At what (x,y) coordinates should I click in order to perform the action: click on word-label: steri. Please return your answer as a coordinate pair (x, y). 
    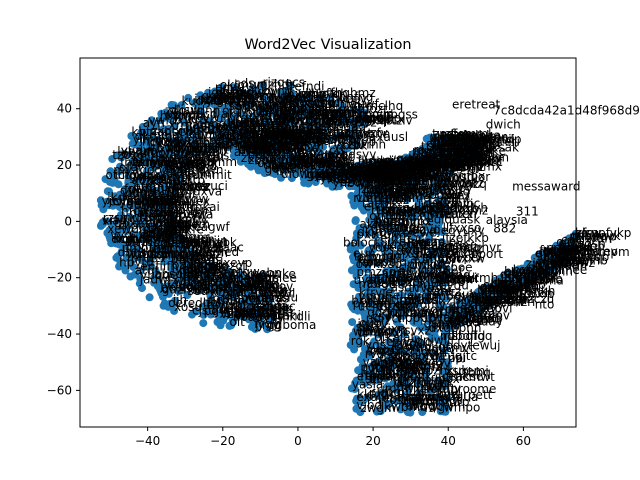
    Looking at the image, I should click on (506, 141).